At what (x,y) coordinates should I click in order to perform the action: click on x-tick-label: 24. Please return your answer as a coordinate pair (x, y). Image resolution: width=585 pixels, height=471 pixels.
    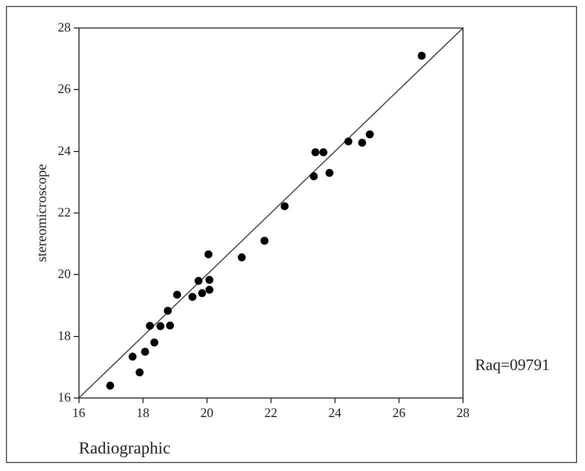
    Looking at the image, I should click on (335, 412).